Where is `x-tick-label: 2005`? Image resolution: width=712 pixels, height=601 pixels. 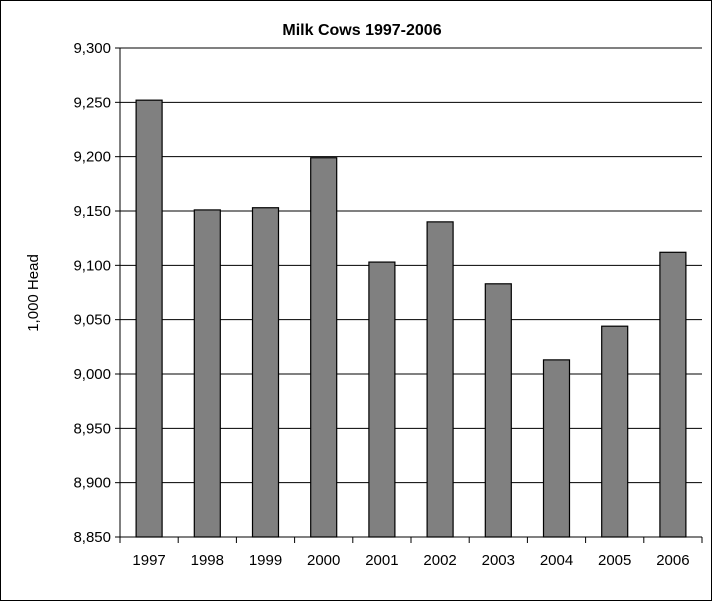 x-tick-label: 2005 is located at coordinates (614, 560).